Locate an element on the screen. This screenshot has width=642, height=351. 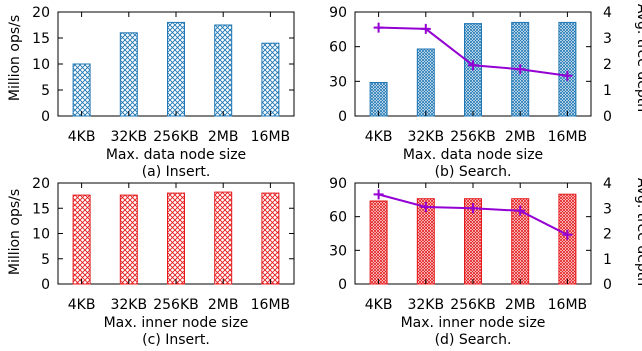
y-tick-label: 15 is located at coordinates (41, 39).